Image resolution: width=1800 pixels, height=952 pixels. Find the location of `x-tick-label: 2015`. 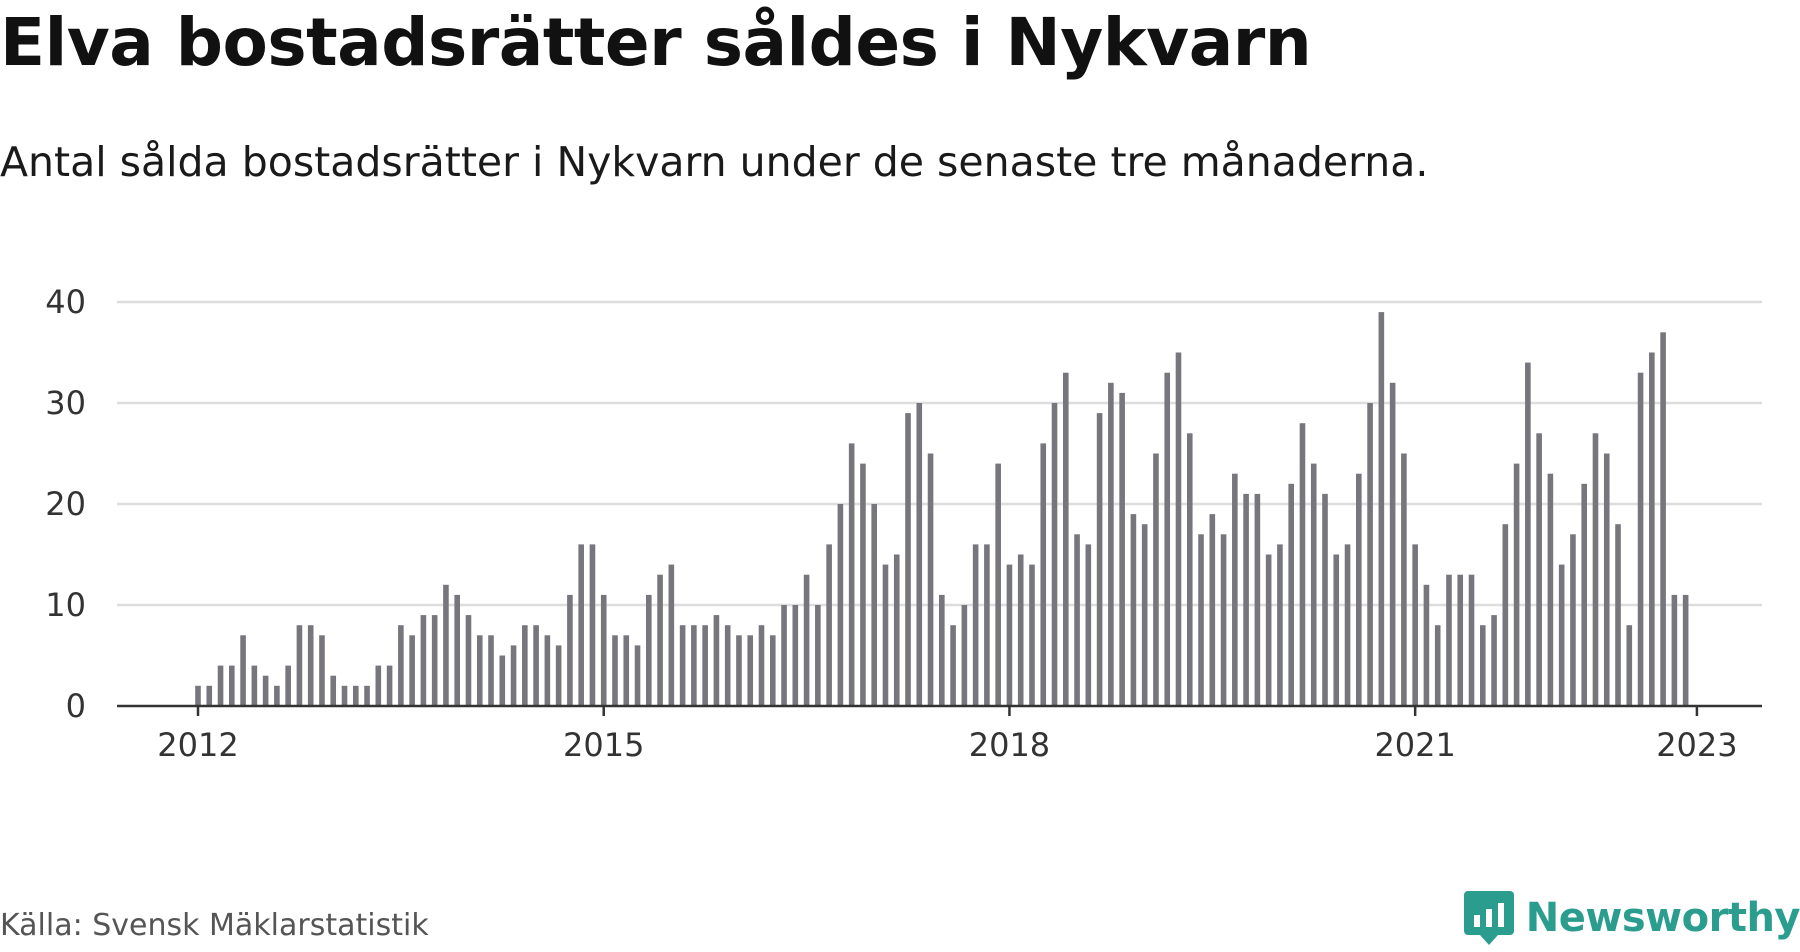

x-tick-label: 2015 is located at coordinates (603, 745).